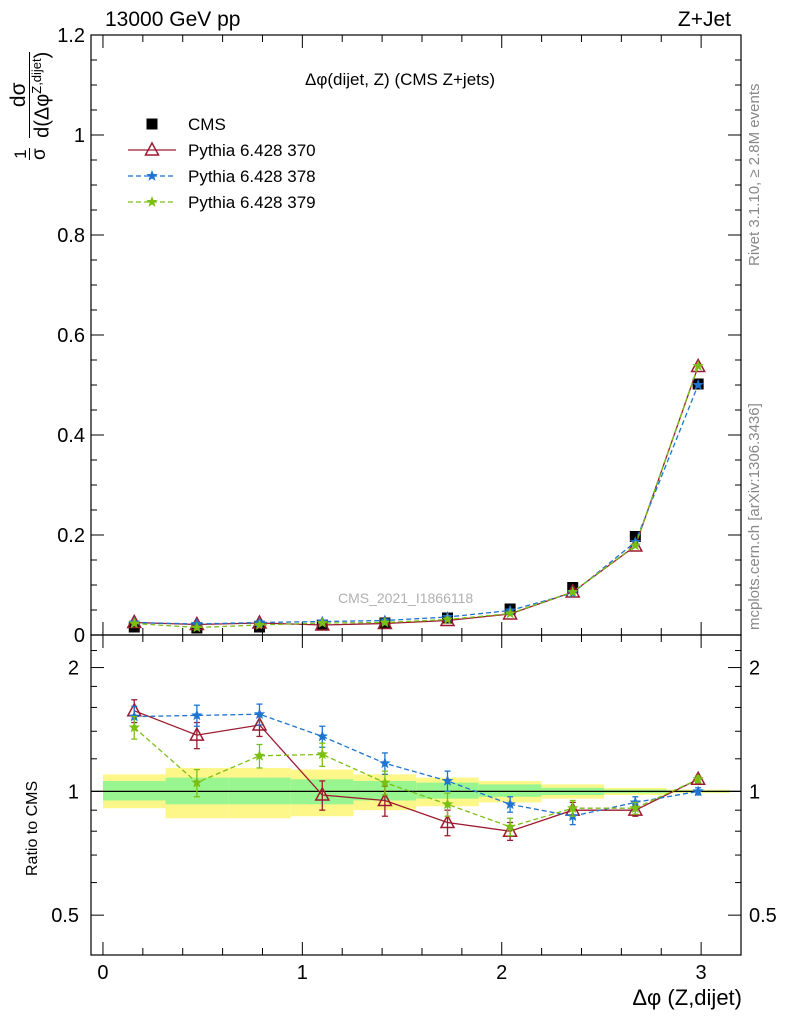 The height and width of the screenshot is (1024, 786). I want to click on mcplots-label: mcplots.cern.ch [arXiv:1306.3436], so click(754, 516).